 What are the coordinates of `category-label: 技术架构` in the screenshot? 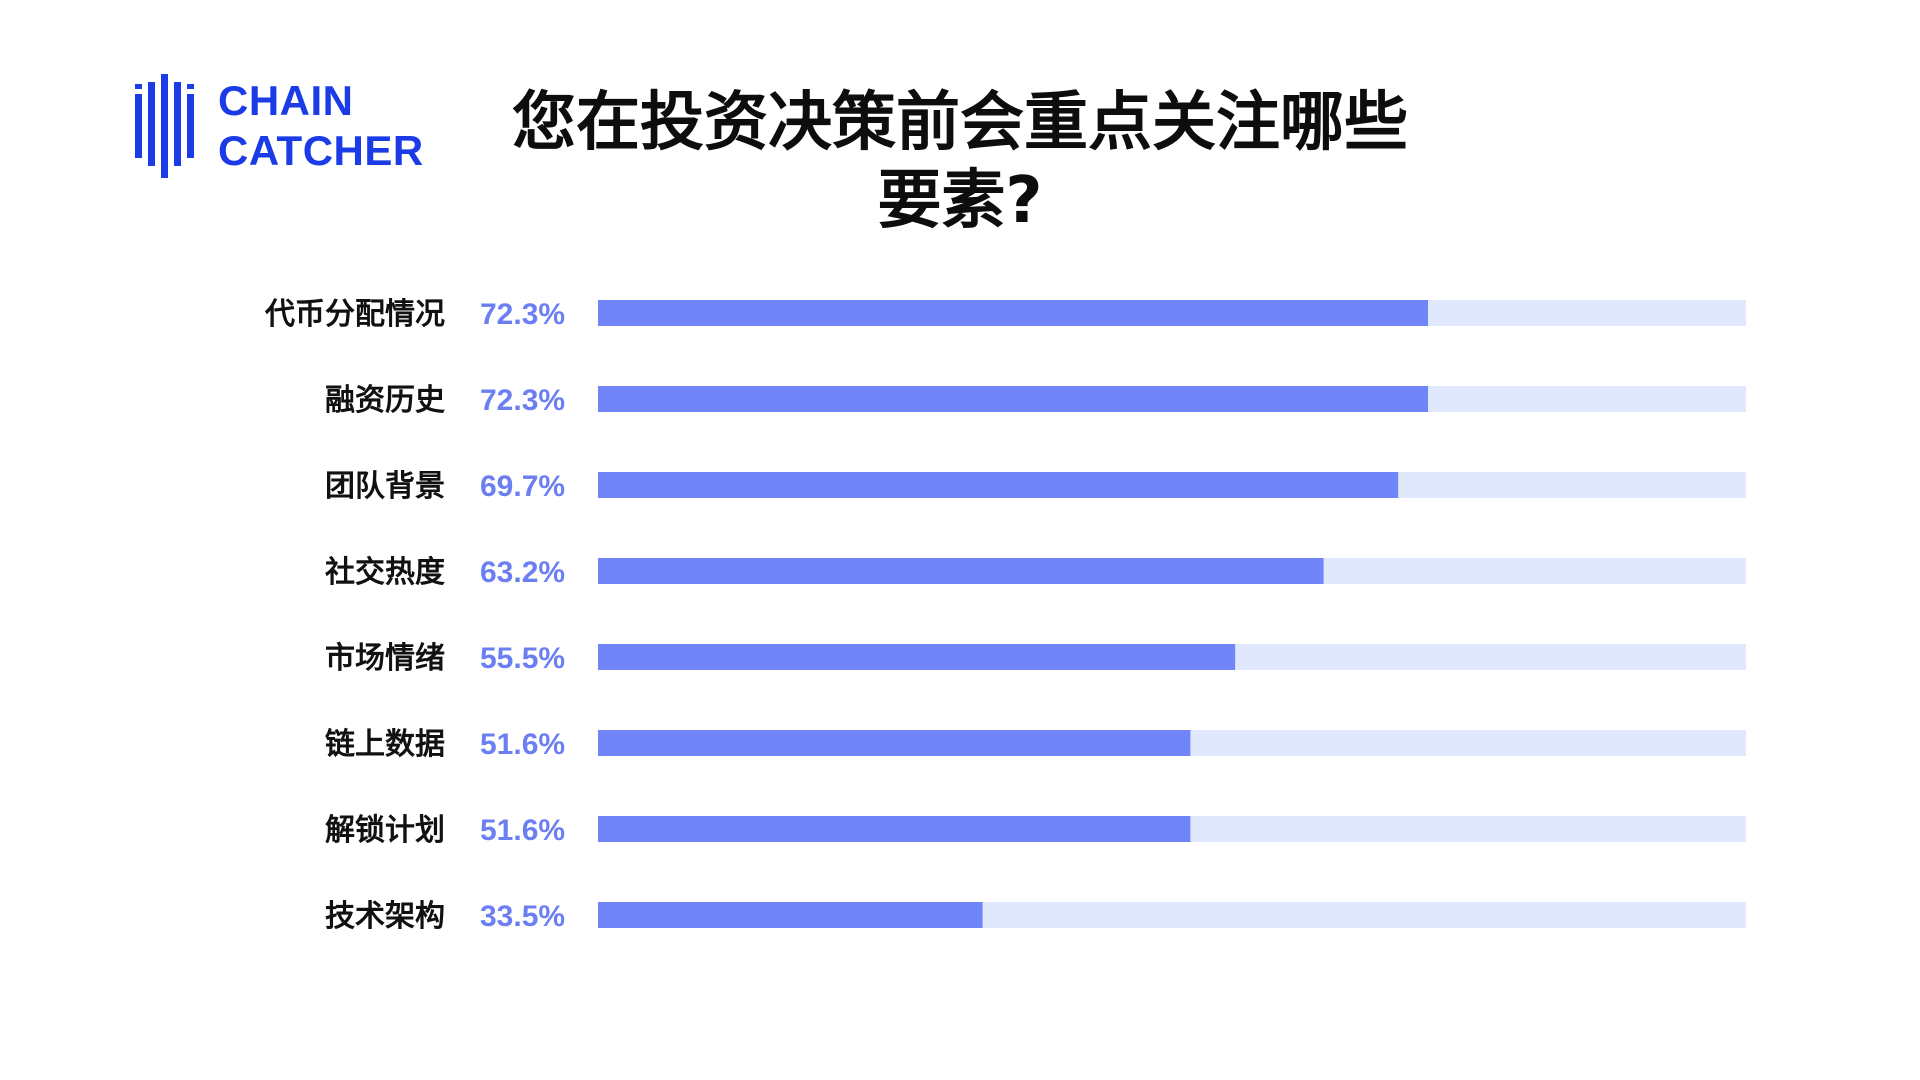 It's located at (385, 916).